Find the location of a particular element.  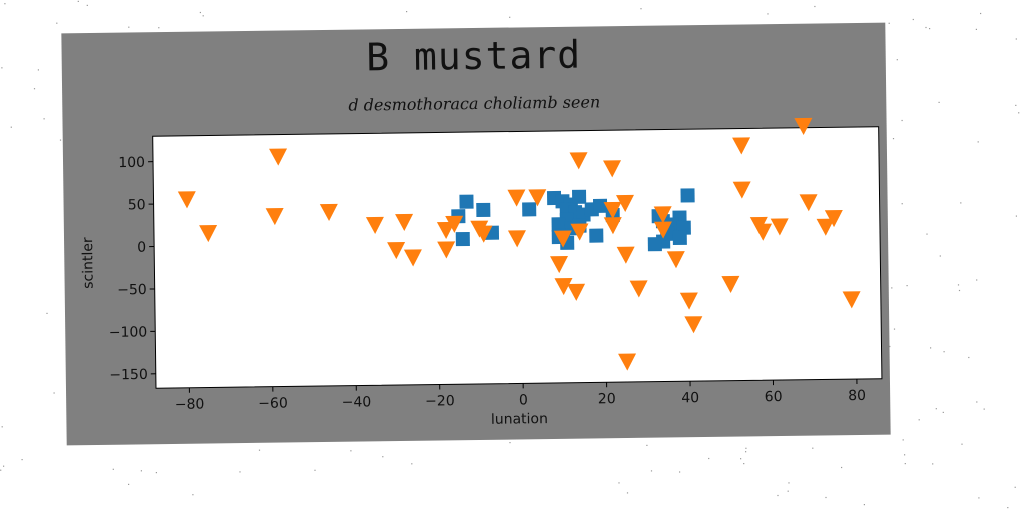

x-tick-label: −80 is located at coordinates (190, 405).